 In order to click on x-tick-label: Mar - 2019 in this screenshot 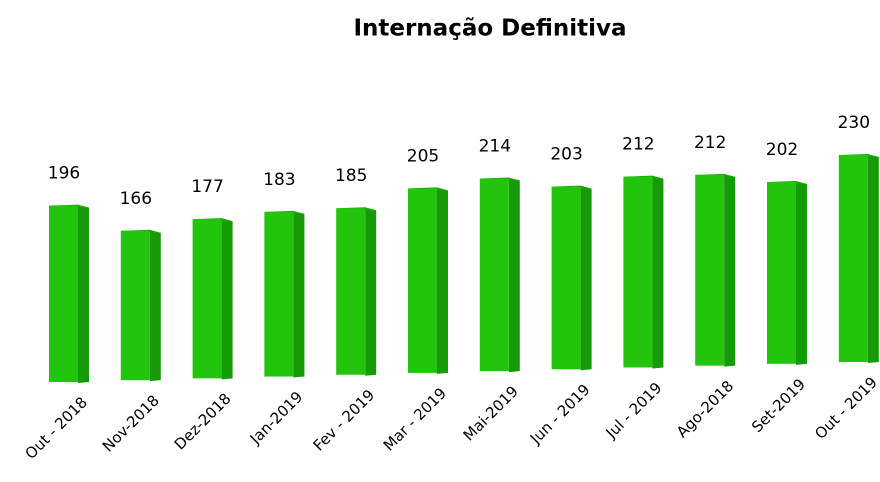, I will do `click(415, 419)`.